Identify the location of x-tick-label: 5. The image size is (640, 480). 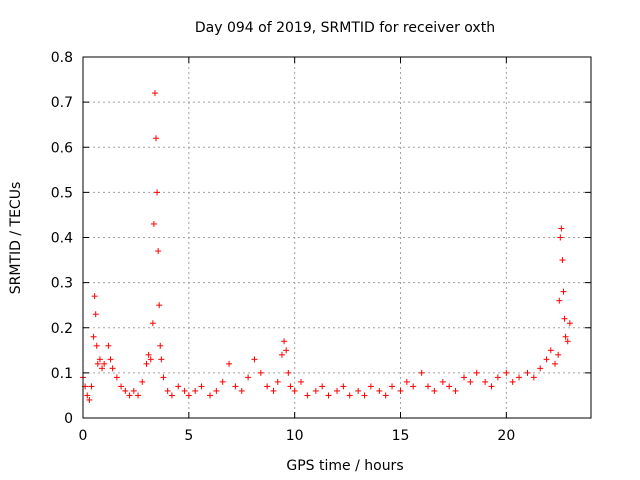
(188, 436).